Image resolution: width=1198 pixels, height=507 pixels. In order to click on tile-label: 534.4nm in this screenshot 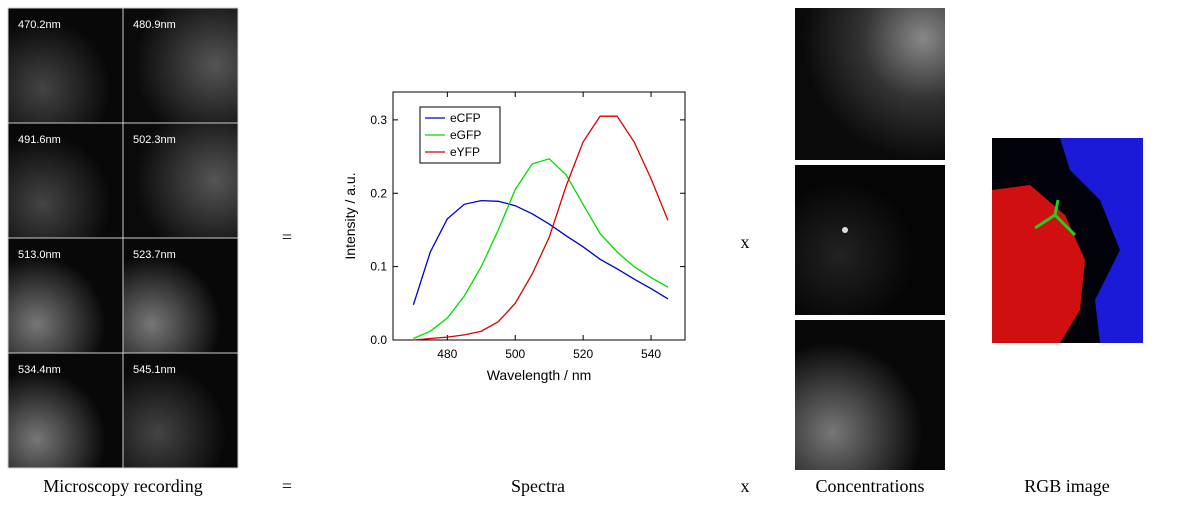, I will do `click(39, 370)`.